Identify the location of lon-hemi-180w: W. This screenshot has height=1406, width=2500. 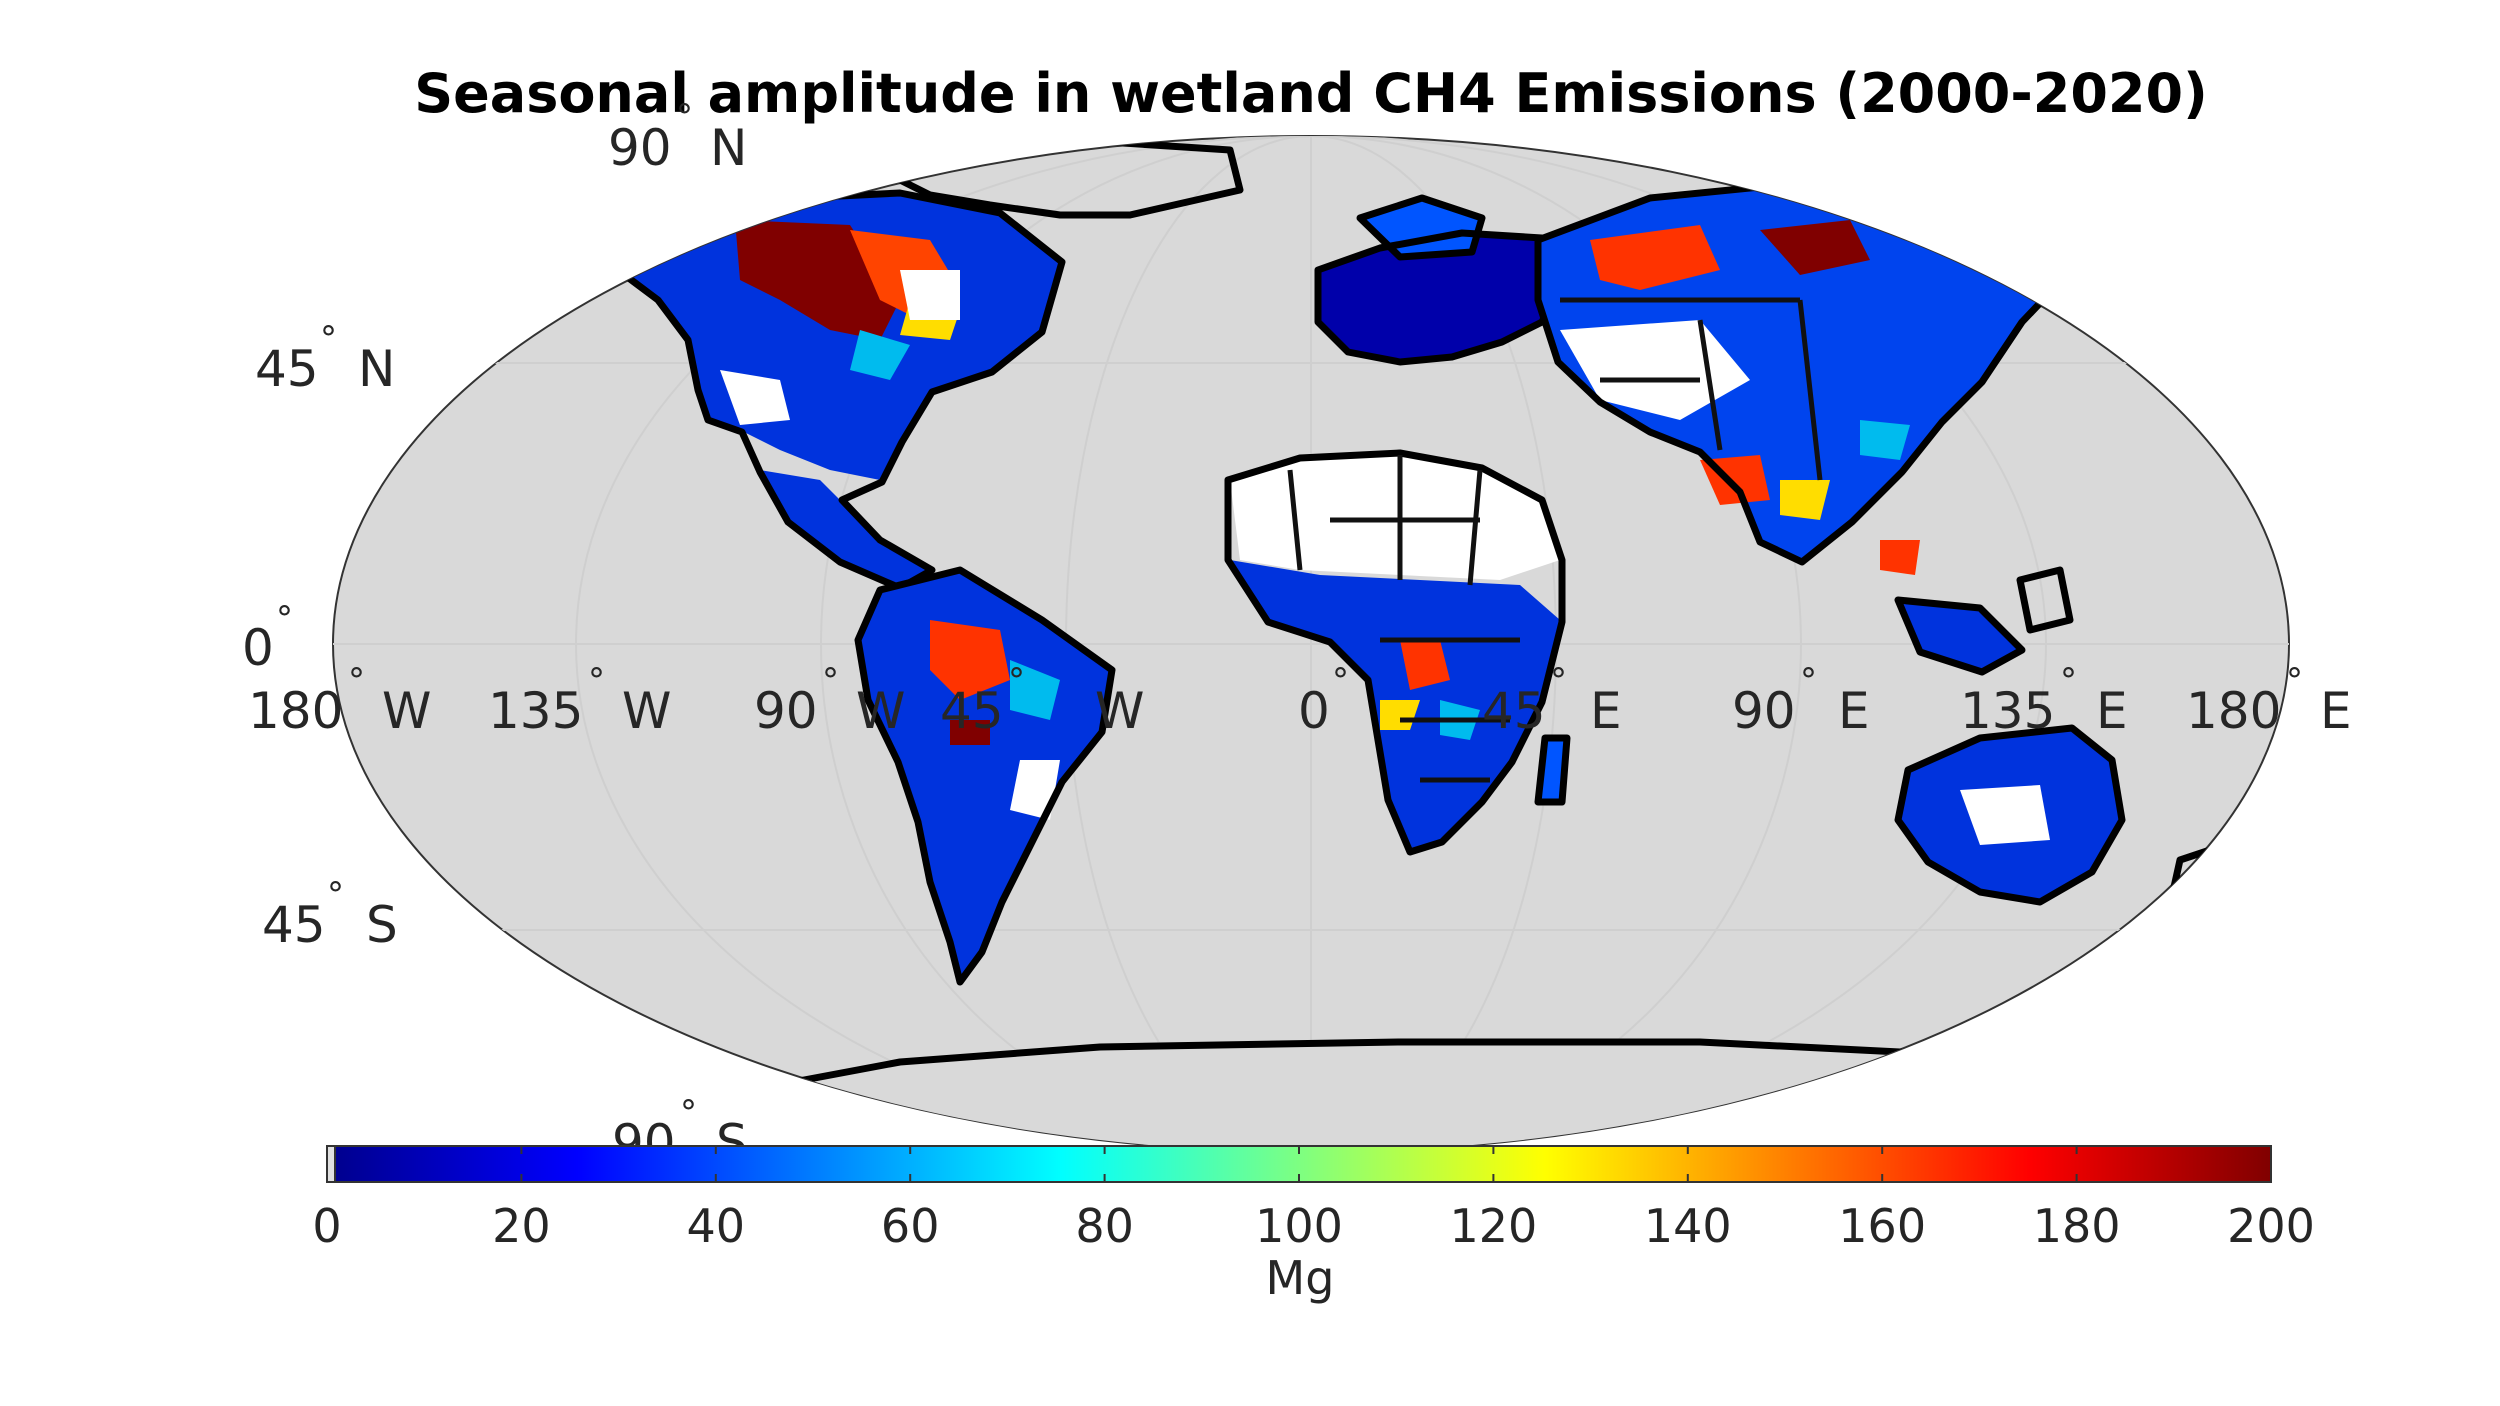
(406, 711).